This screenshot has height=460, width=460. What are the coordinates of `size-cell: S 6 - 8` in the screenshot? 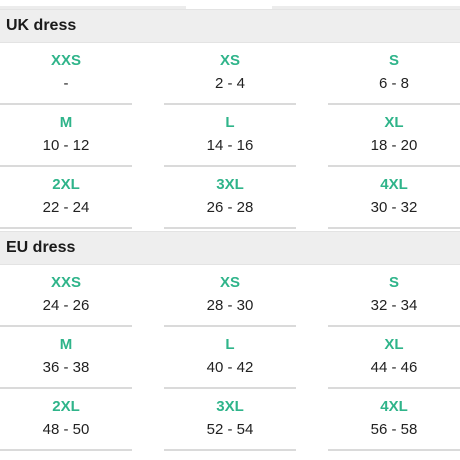 It's located at (394, 74).